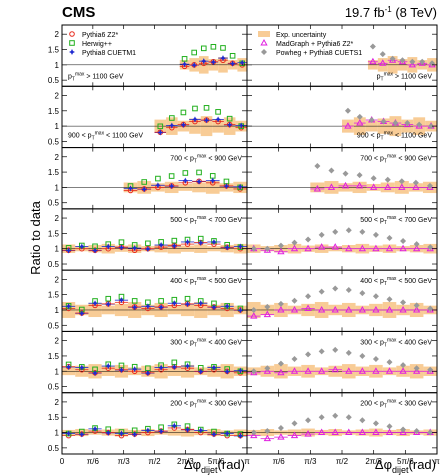 The height and width of the screenshot is (475, 441). I want to click on pt-subscript: T, so click(385, 345).